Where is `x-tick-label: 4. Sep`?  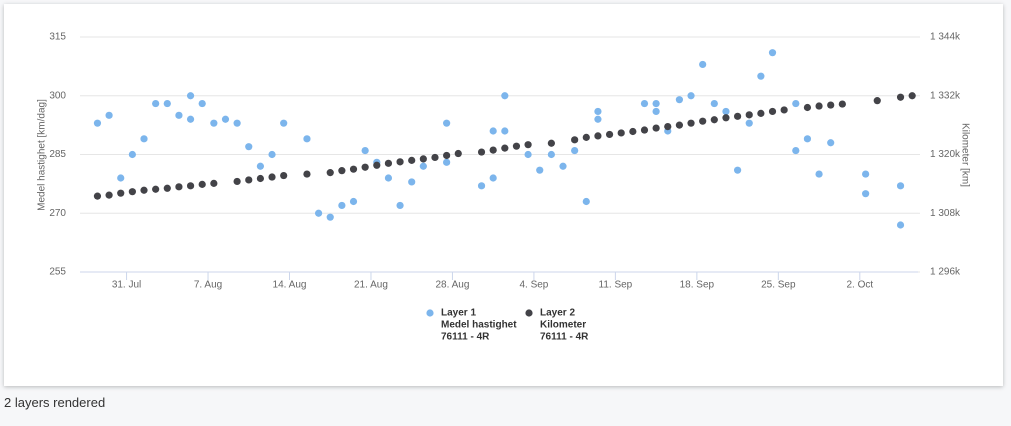
x-tick-label: 4. Sep is located at coordinates (533, 285).